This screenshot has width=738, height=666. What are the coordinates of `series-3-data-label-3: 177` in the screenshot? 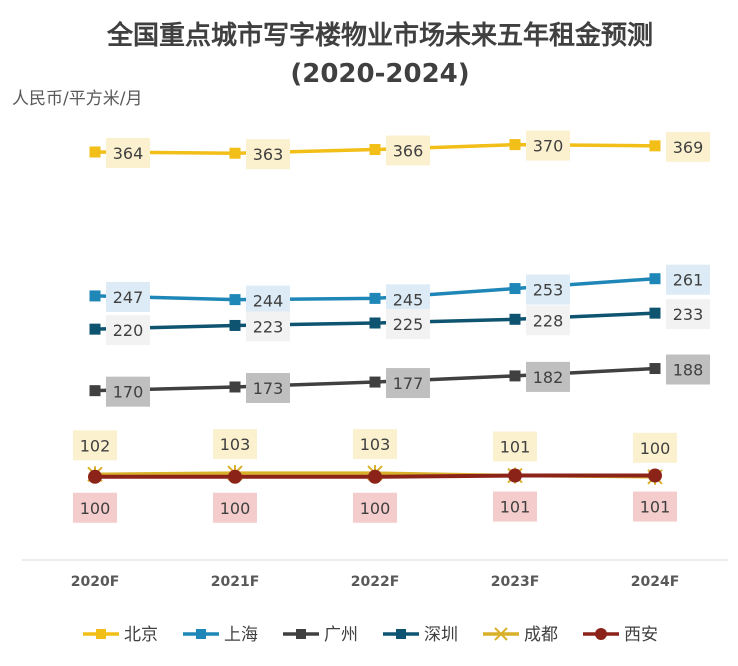 It's located at (408, 383).